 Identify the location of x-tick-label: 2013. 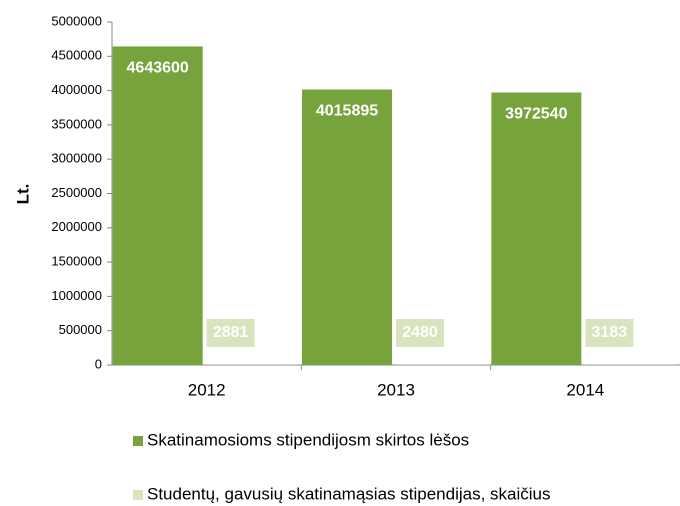
(396, 389).